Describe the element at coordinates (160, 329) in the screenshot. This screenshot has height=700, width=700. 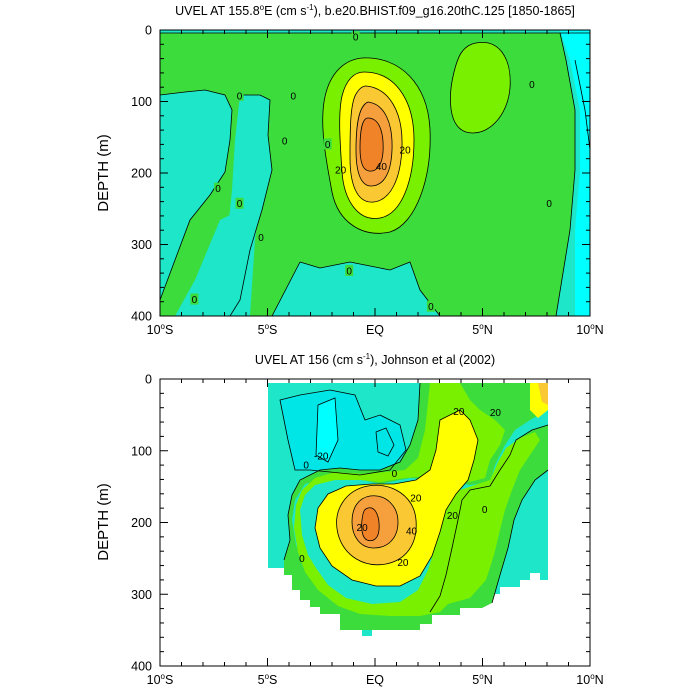
I see `top-xtick-label-0: 10oS` at that location.